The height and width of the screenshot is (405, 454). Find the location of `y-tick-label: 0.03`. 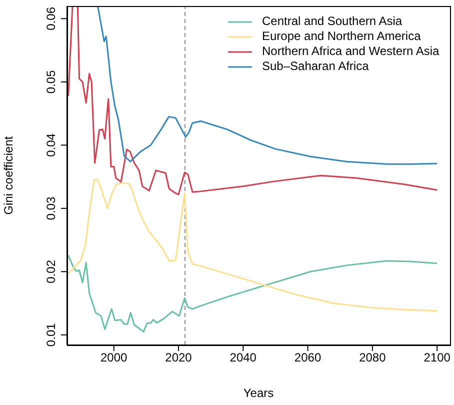

y-tick-label: 0.03 is located at coordinates (51, 208).